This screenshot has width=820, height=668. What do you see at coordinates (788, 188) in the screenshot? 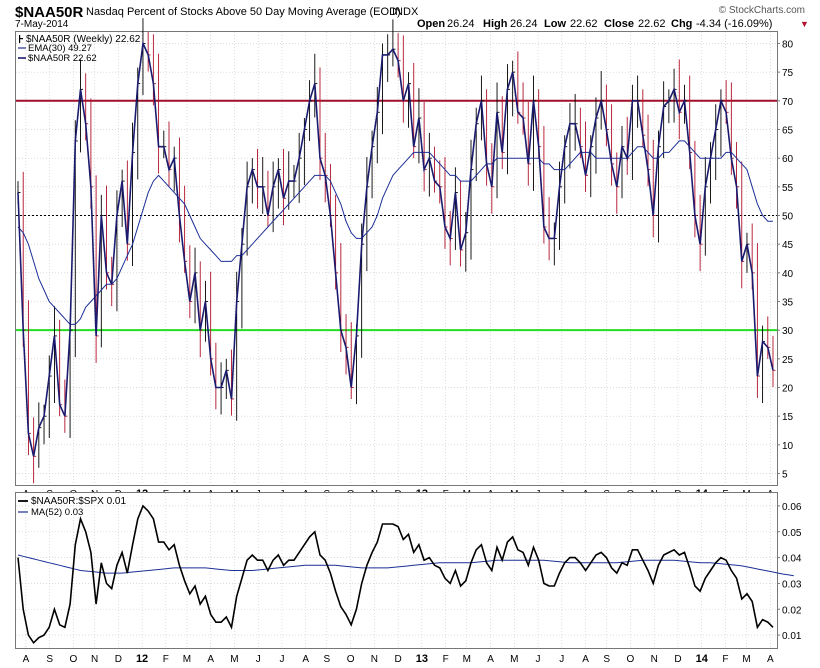
I see `main-ytick-label: 55` at bounding box center [788, 188].